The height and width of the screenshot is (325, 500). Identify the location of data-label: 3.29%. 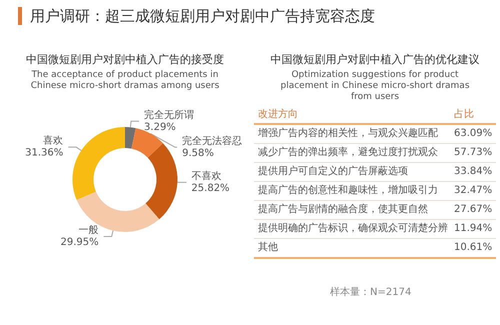
(160, 127).